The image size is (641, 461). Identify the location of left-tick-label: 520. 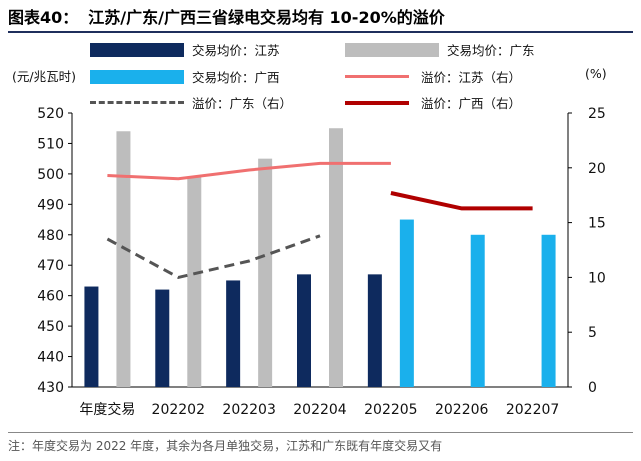
(50, 114).